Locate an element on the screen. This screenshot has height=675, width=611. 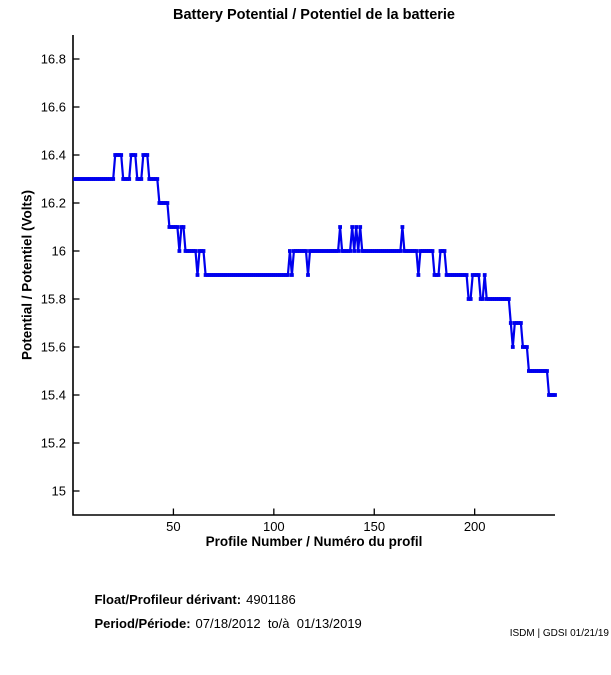
y-axis-label: Potential / Potentiel (Volts) is located at coordinates (27, 275).